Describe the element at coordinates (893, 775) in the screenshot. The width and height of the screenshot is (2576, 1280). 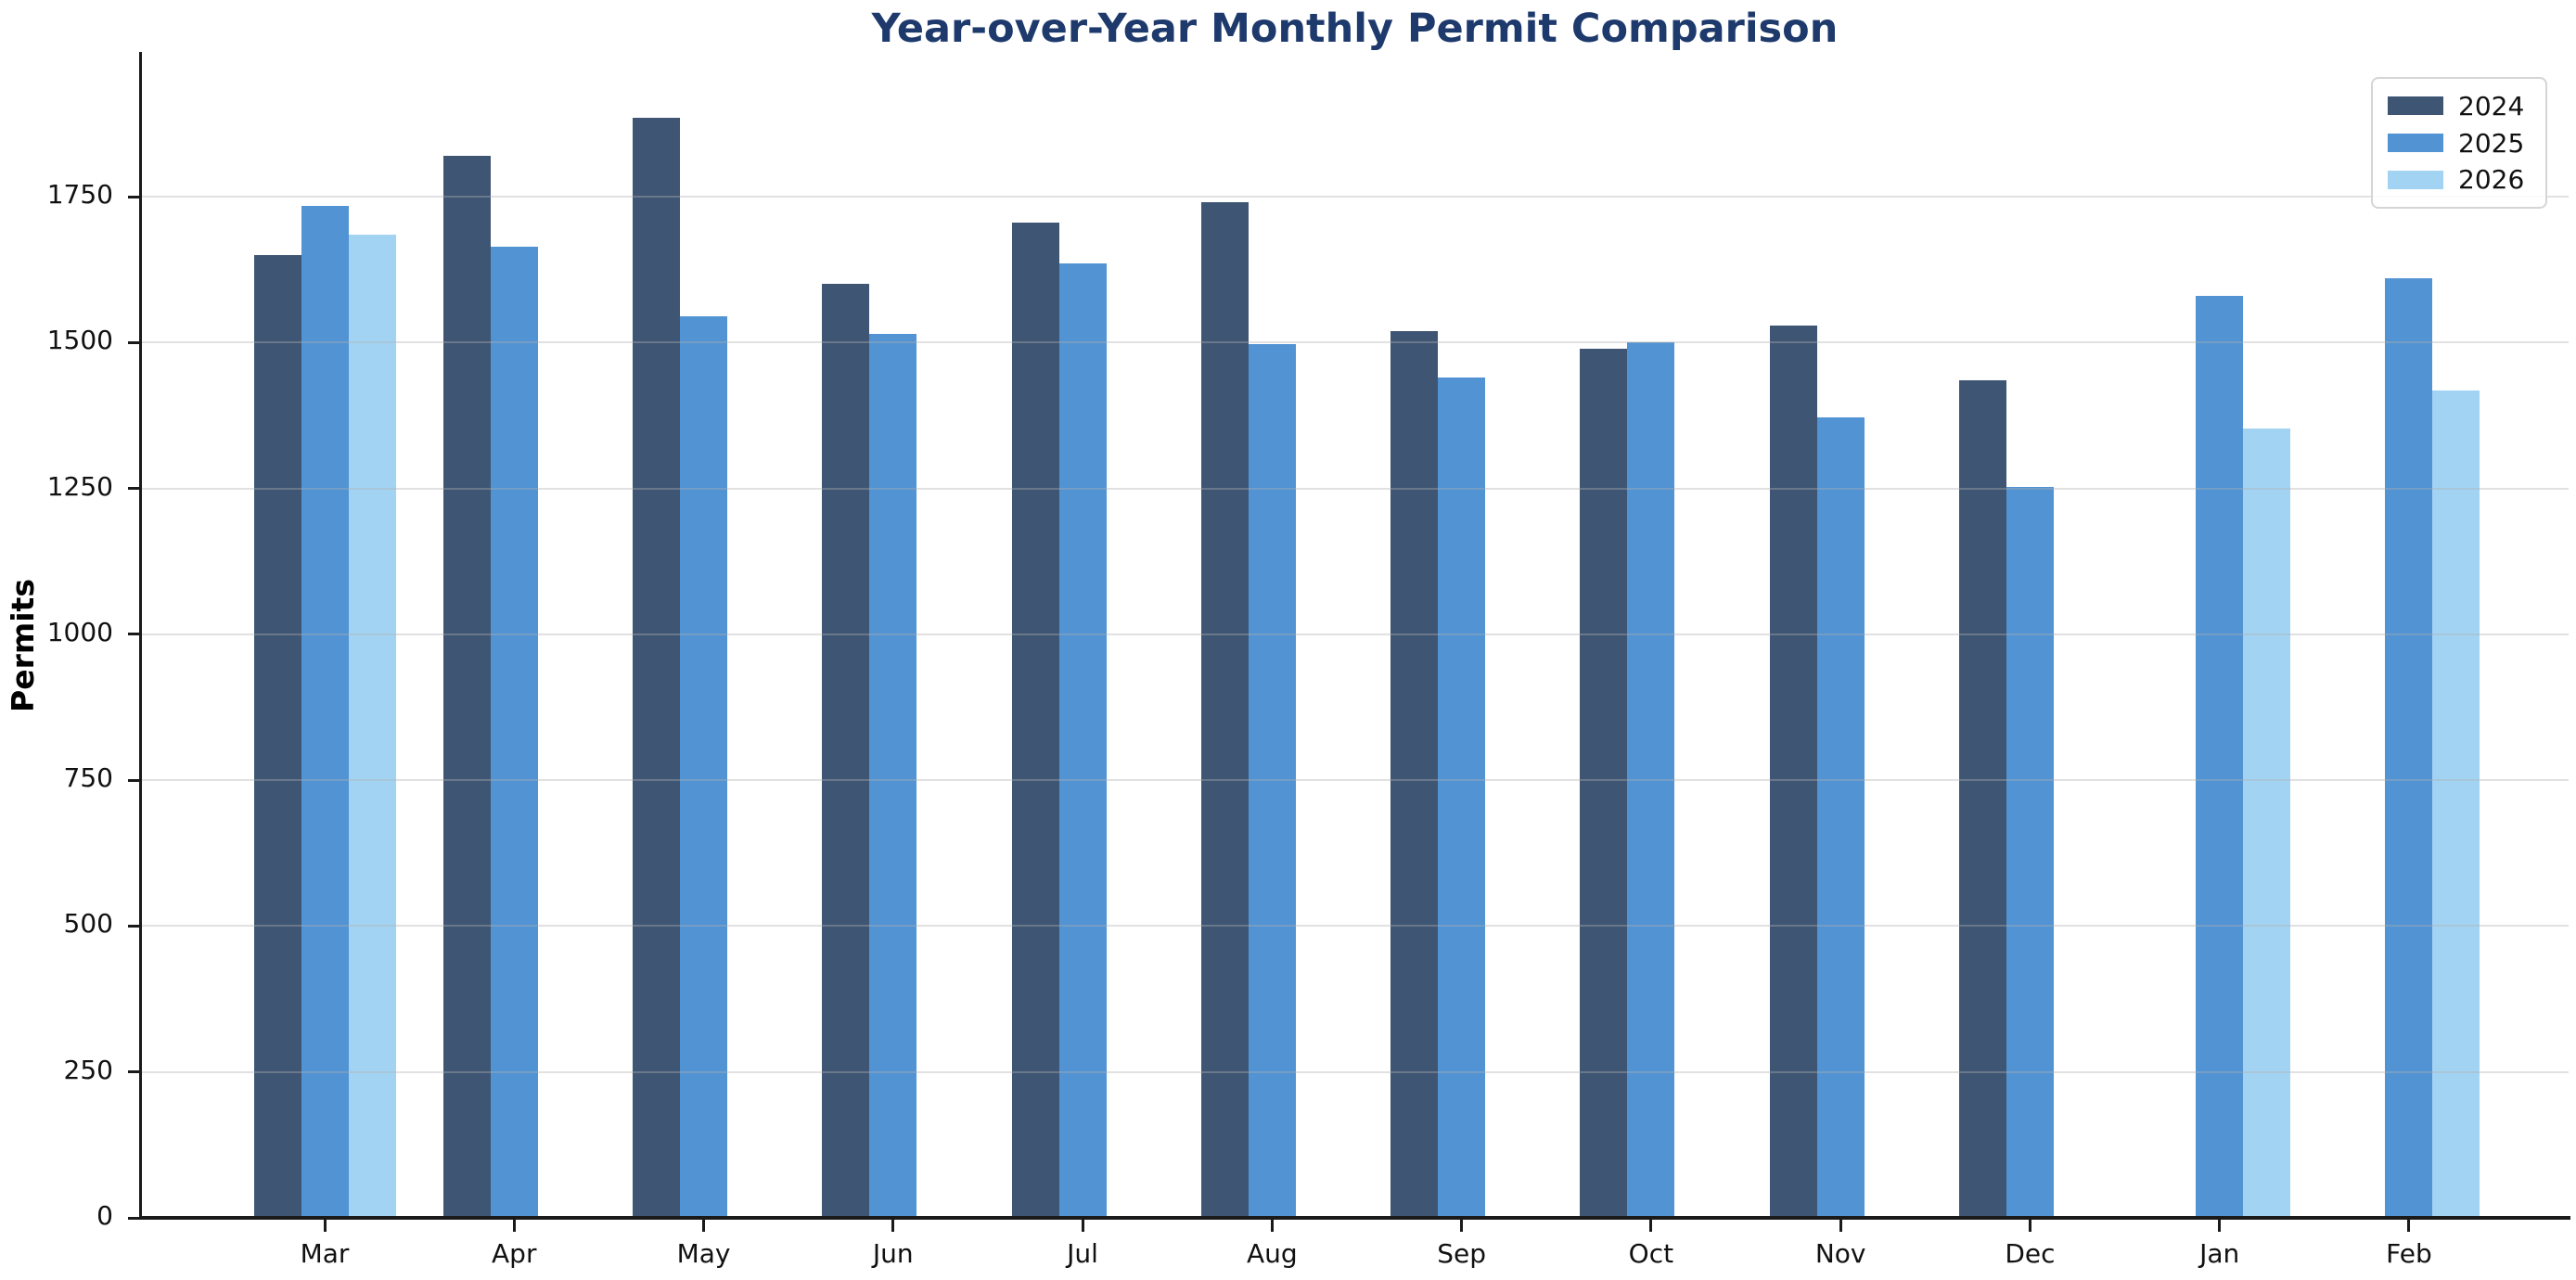
I see `bar-2025-jun` at that location.